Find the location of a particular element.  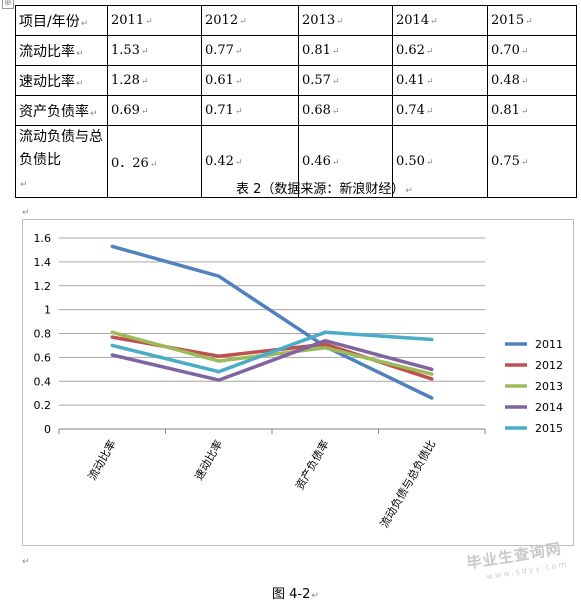

table-cell: 0.42↵ is located at coordinates (250, 161).